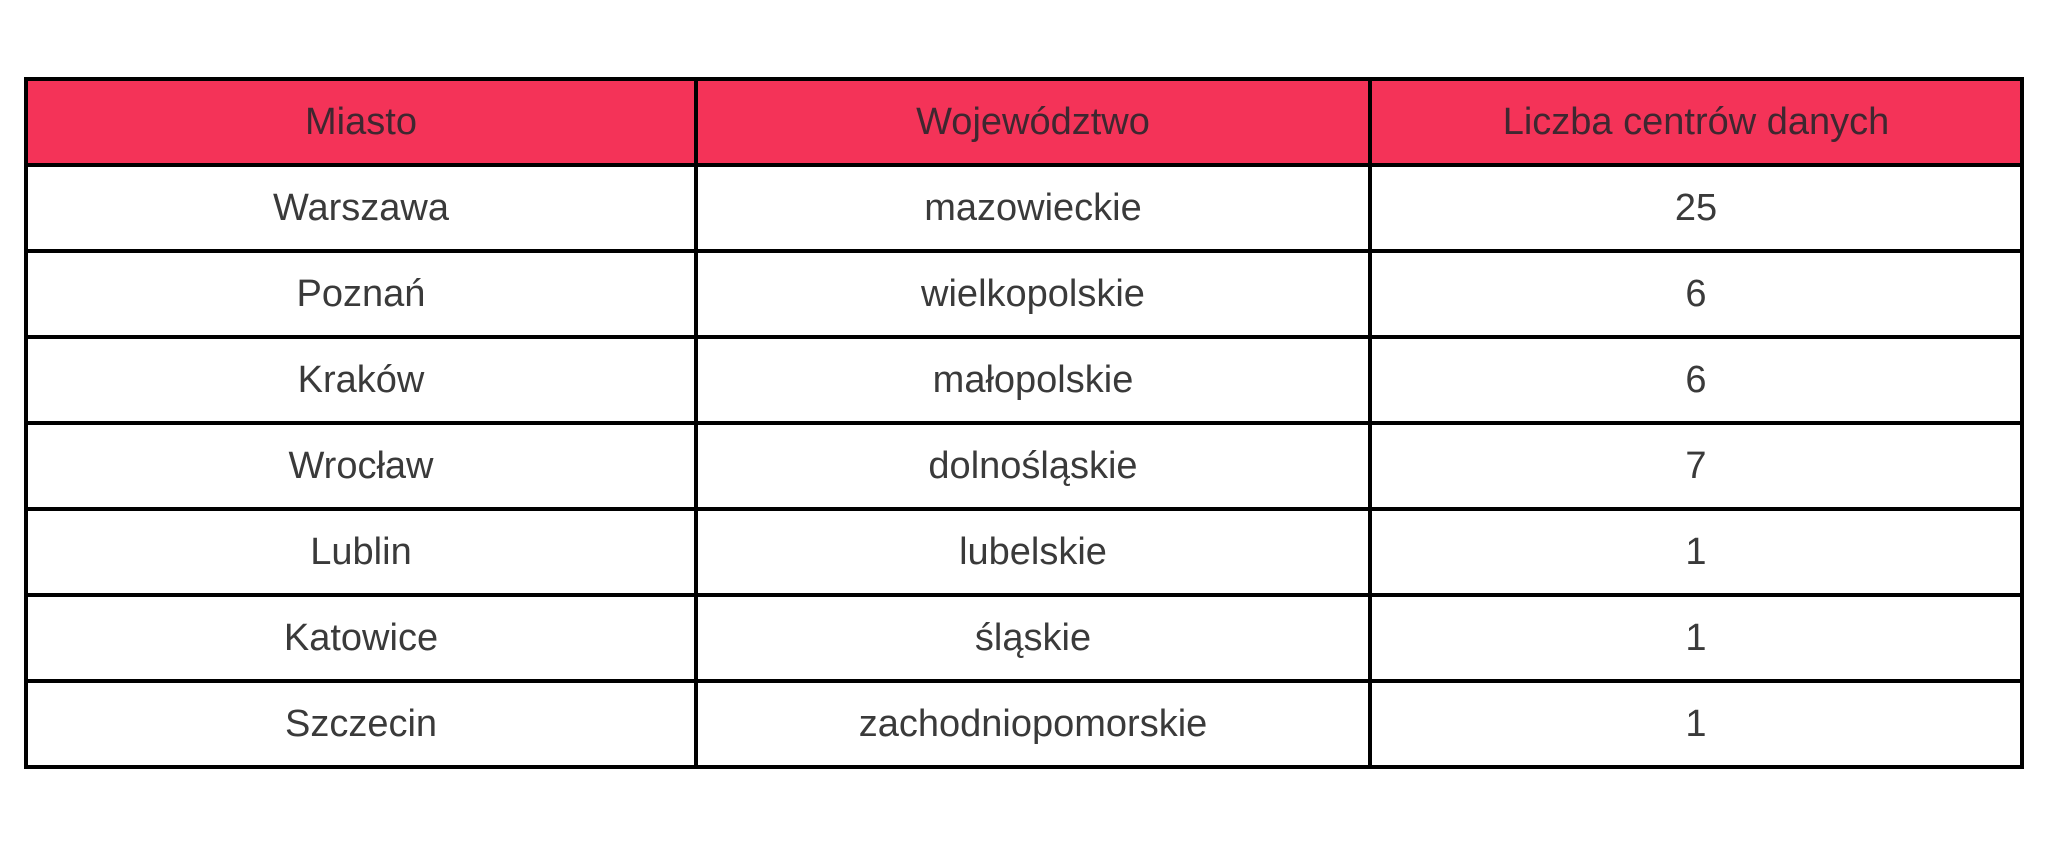 The height and width of the screenshot is (845, 2048). I want to click on cell-city: Katowice, so click(361, 638).